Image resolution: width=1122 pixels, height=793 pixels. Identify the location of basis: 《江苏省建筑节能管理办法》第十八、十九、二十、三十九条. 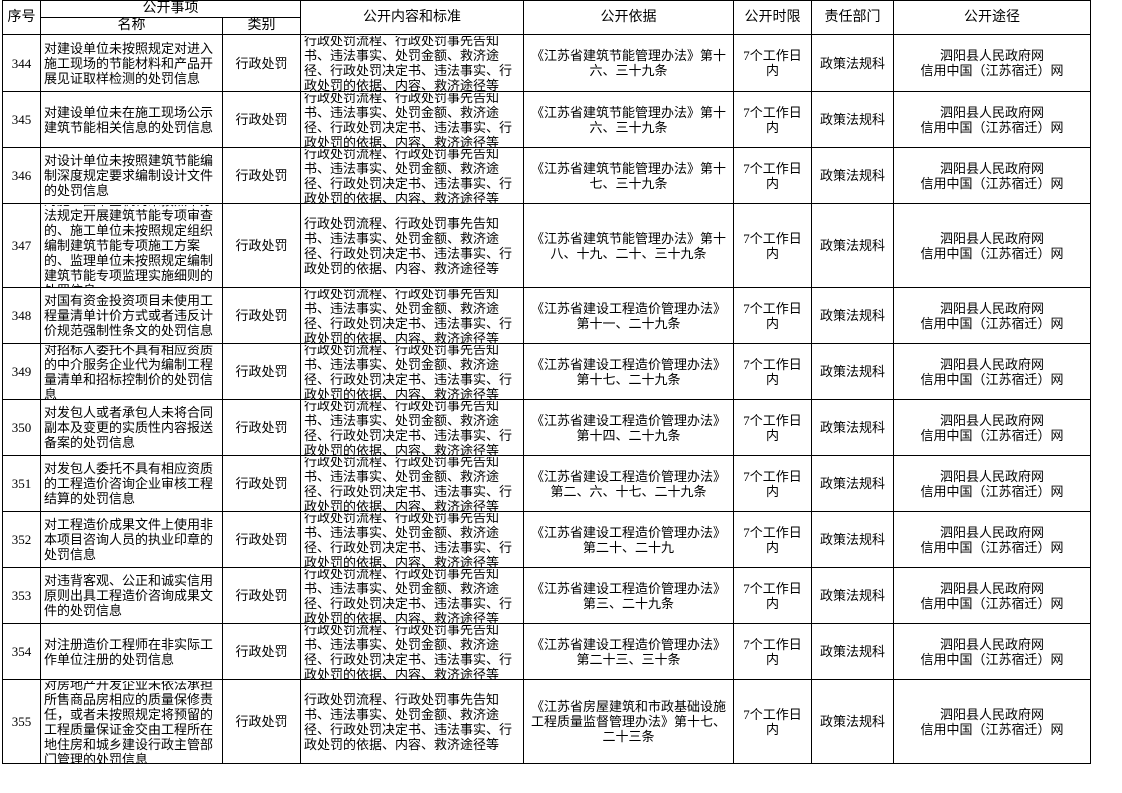
(628, 245).